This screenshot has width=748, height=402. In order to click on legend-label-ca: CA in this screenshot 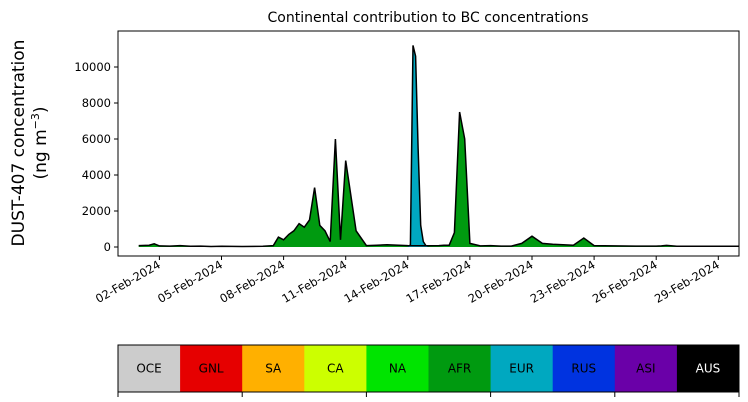, I will do `click(335, 369)`.